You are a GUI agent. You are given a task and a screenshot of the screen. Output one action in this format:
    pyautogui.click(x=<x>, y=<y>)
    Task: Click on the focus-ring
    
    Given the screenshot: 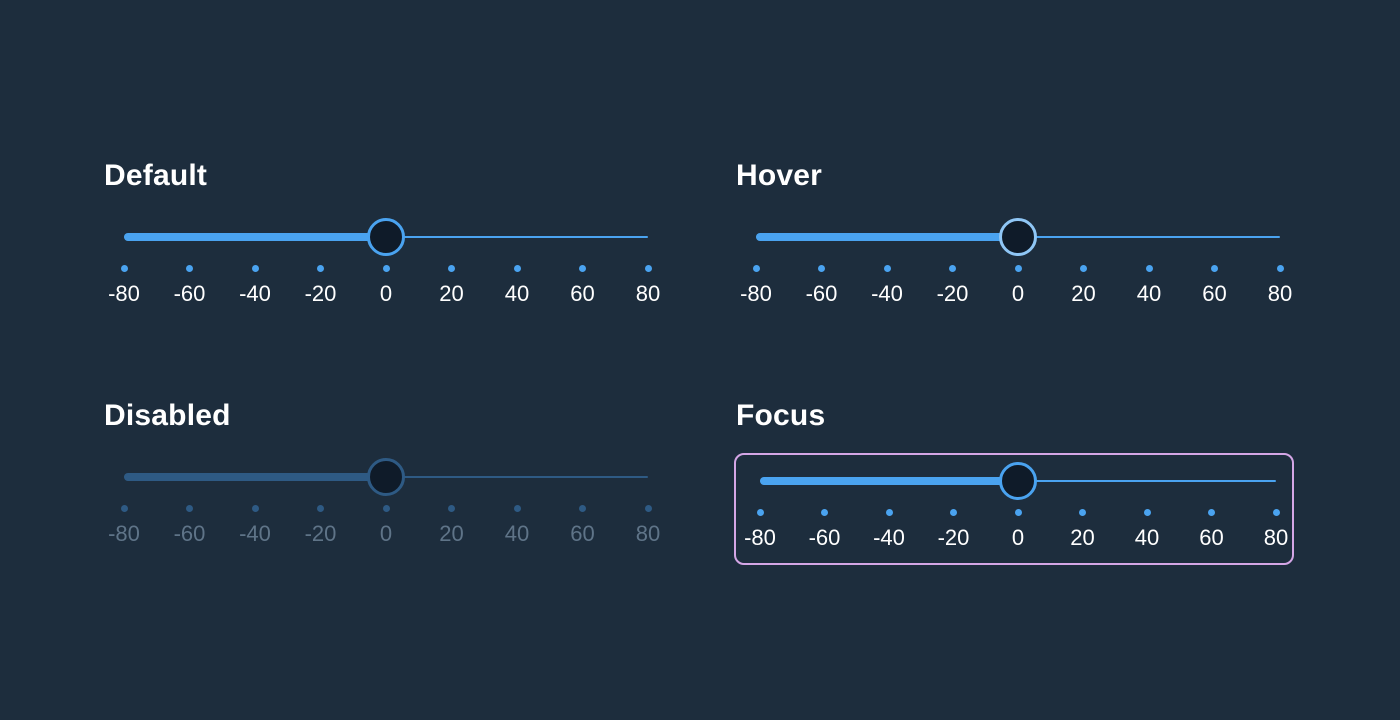 What is the action you would take?
    pyautogui.click(x=1014, y=509)
    